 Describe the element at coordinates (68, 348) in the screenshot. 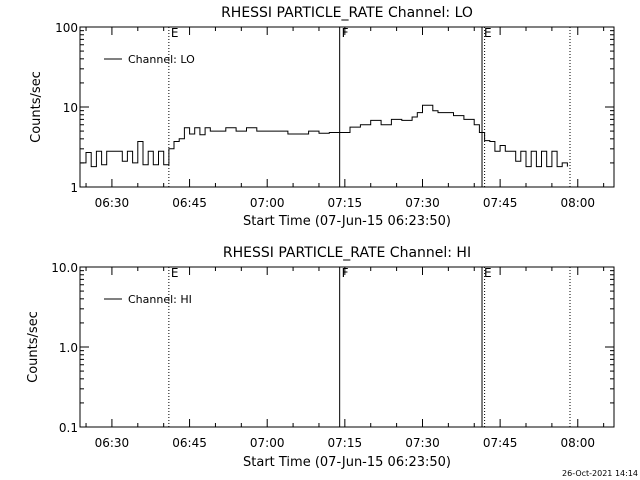

I see `y-tick-label: 1.0` at that location.